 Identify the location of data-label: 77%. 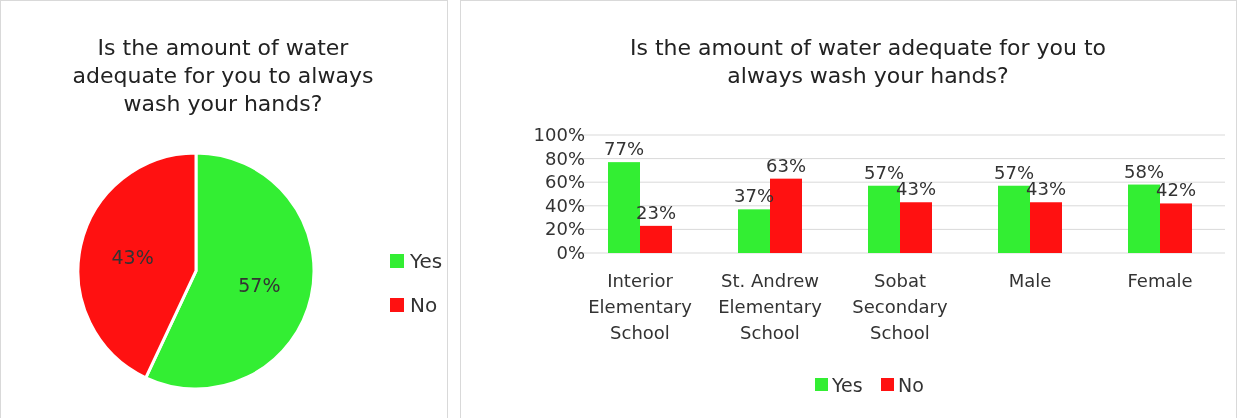
(624, 149).